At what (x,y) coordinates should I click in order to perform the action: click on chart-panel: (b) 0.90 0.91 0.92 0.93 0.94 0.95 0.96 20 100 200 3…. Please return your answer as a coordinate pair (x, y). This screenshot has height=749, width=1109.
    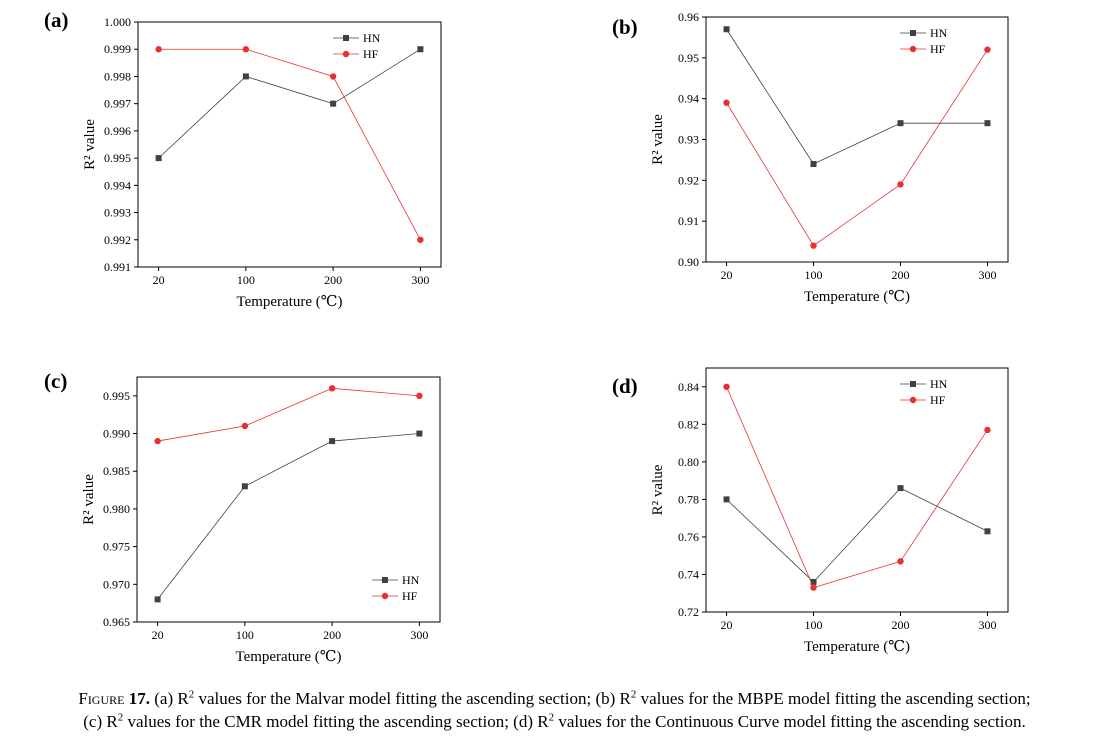
    Looking at the image, I should click on (810, 157).